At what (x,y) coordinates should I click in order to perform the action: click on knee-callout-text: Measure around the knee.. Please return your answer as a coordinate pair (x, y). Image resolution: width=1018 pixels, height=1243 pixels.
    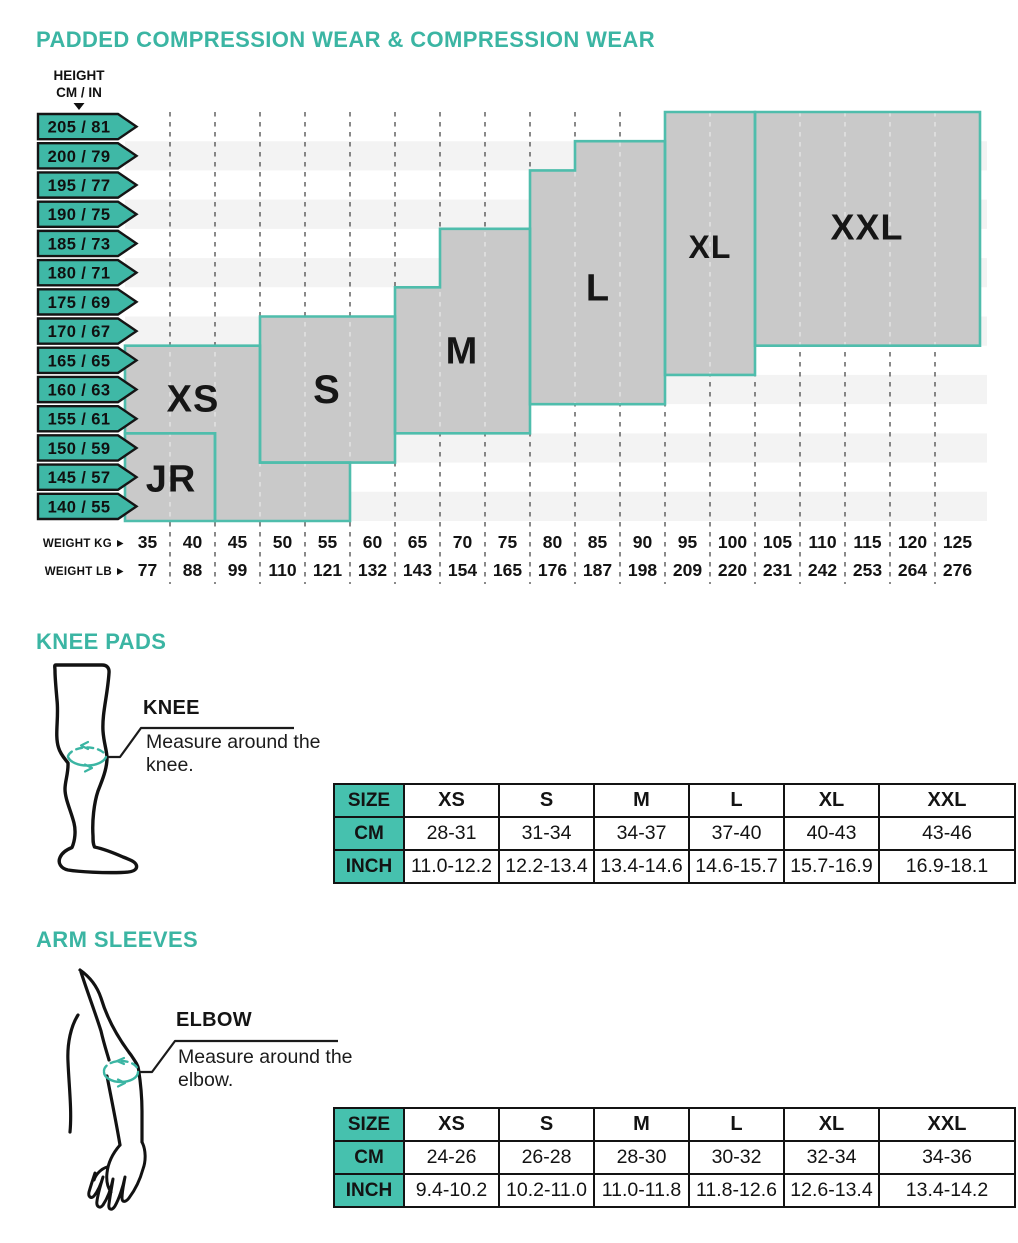
    Looking at the image, I should click on (233, 753).